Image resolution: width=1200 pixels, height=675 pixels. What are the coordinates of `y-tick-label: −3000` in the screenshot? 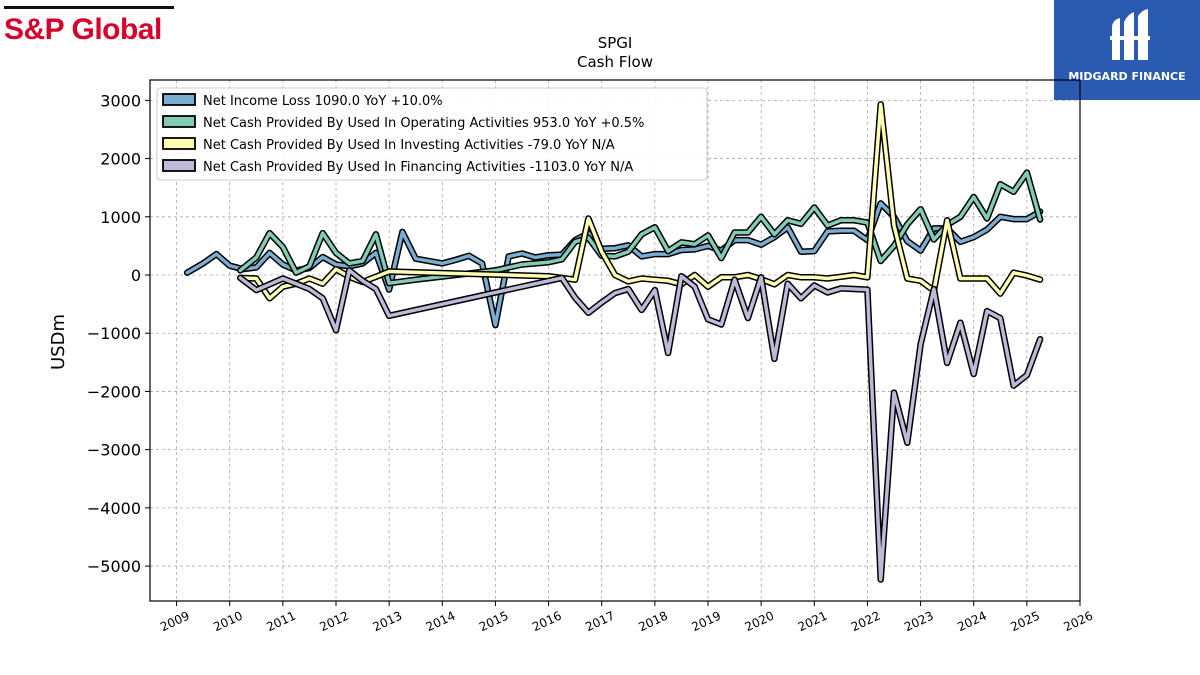 It's located at (114, 450).